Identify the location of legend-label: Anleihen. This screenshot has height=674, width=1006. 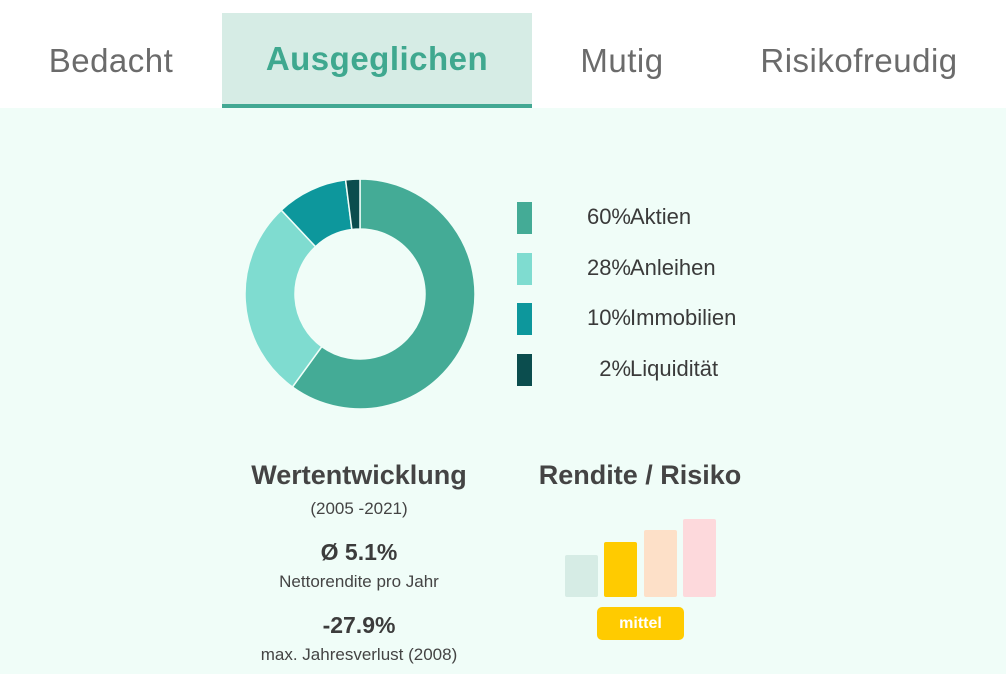
(673, 267).